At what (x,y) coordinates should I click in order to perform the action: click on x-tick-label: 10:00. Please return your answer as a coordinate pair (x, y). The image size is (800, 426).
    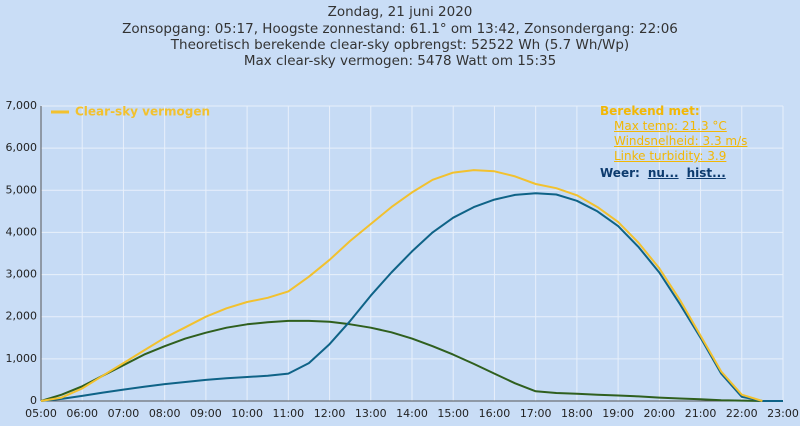
    Looking at the image, I should click on (247, 413).